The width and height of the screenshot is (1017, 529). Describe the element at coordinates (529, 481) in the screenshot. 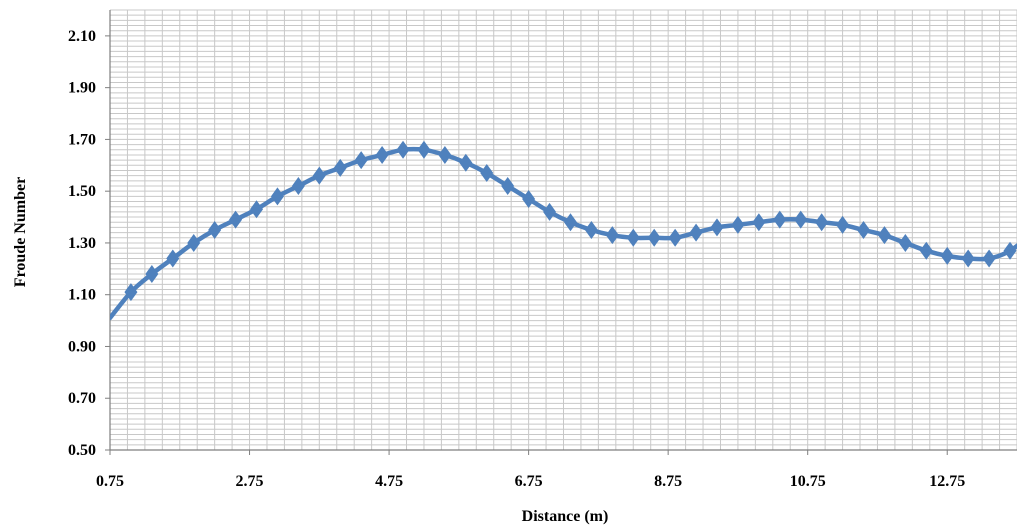

I see `x-tick-label: 6.75` at that location.